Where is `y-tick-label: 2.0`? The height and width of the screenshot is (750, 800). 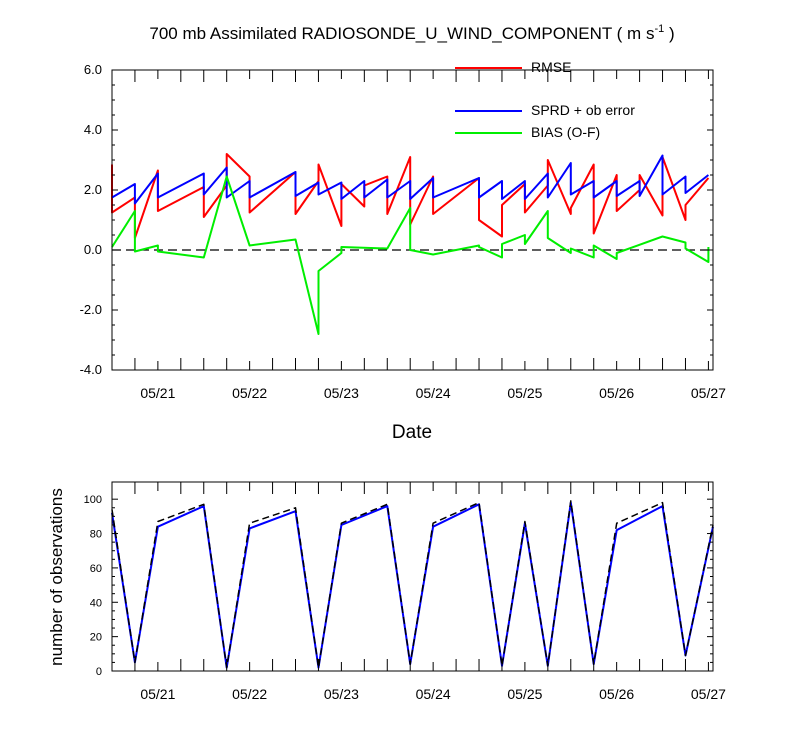 y-tick-label: 2.0 is located at coordinates (93, 189).